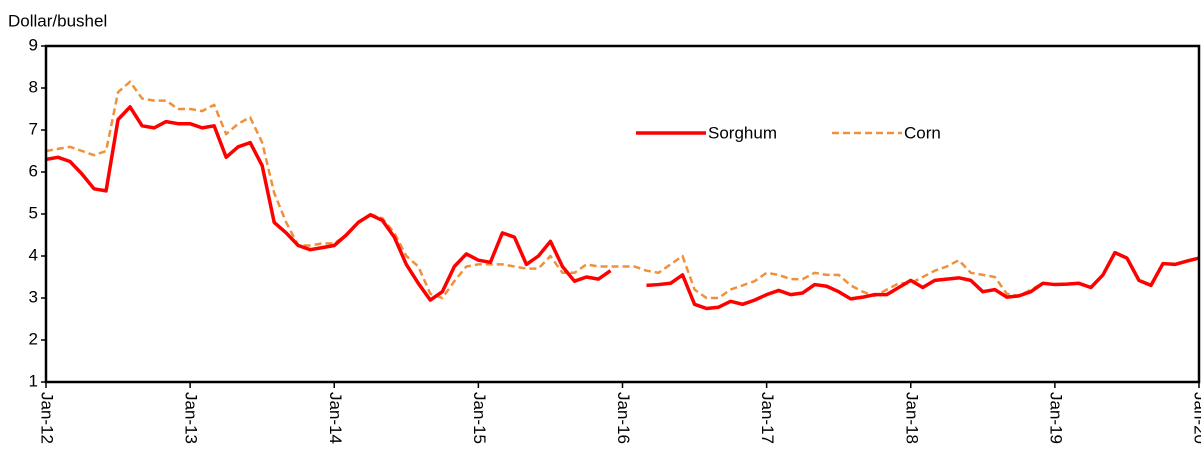 The height and width of the screenshot is (469, 1201). I want to click on x-tick-label: Jan-17, so click(767, 418).